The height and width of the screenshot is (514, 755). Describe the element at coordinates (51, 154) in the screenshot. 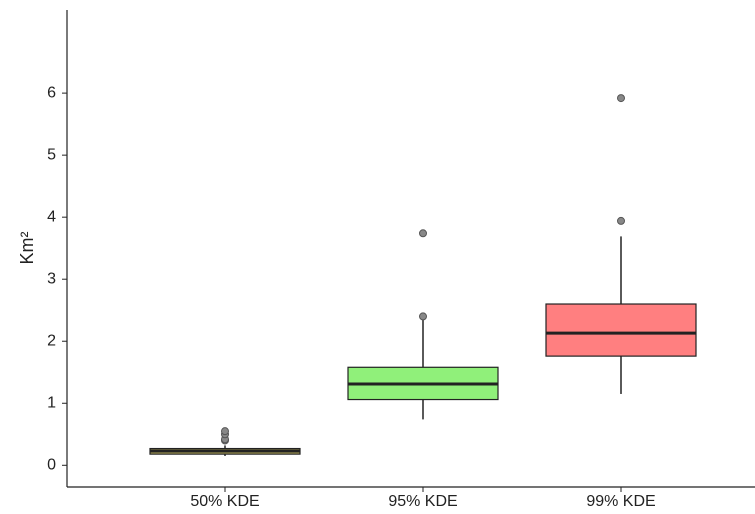

I see `y-tick-label: 5` at that location.